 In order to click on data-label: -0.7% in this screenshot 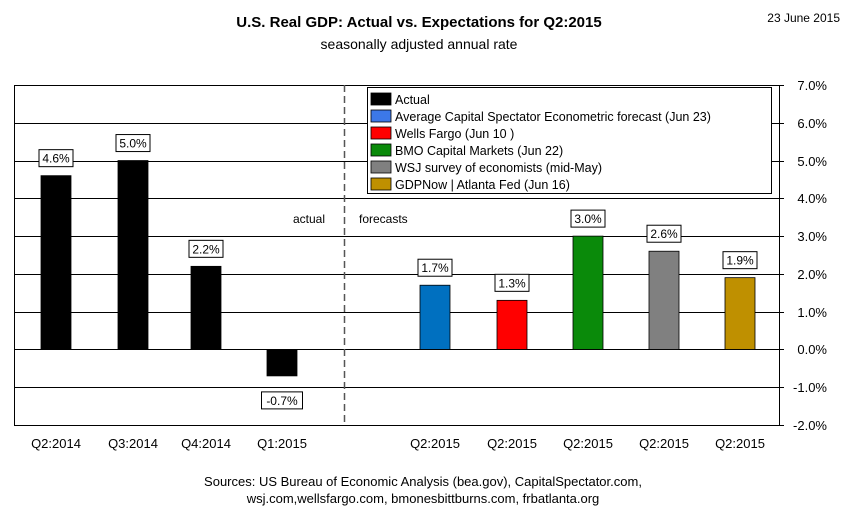, I will do `click(282, 400)`.